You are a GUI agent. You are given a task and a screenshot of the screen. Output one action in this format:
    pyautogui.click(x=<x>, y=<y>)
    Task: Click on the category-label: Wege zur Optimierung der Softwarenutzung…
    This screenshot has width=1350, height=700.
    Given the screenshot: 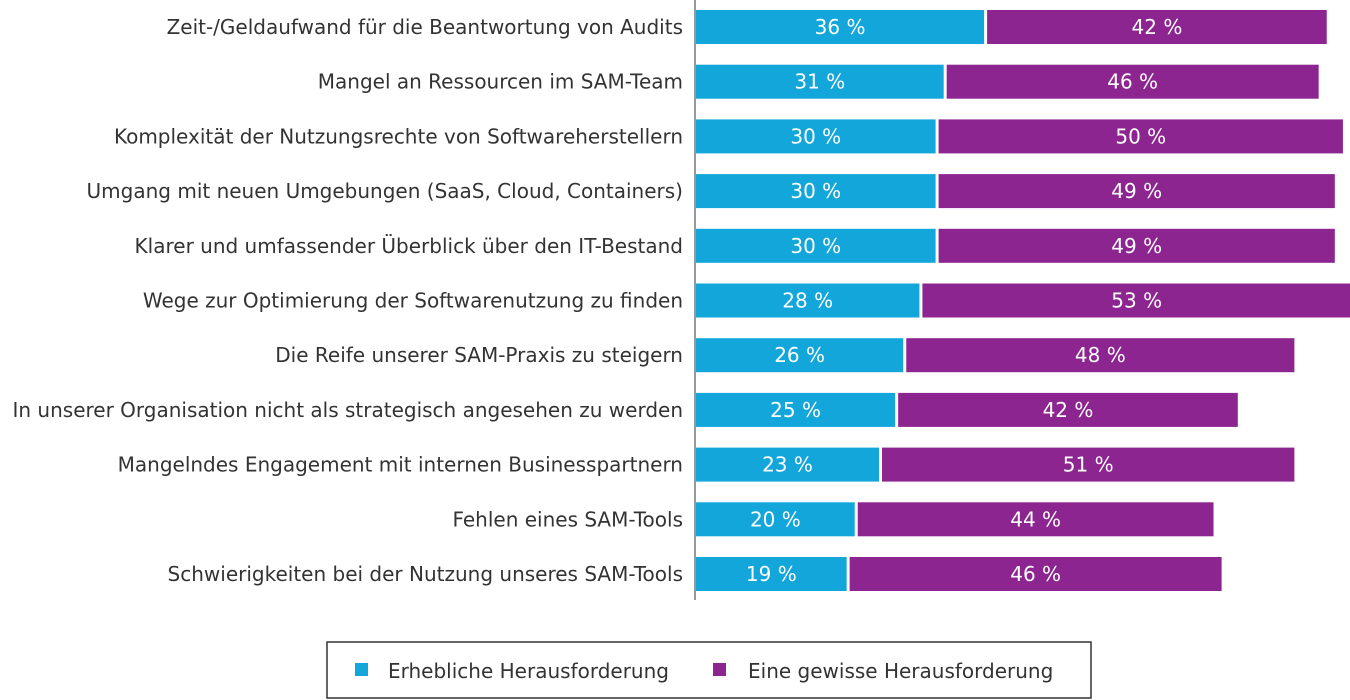 What is the action you would take?
    pyautogui.click(x=413, y=301)
    